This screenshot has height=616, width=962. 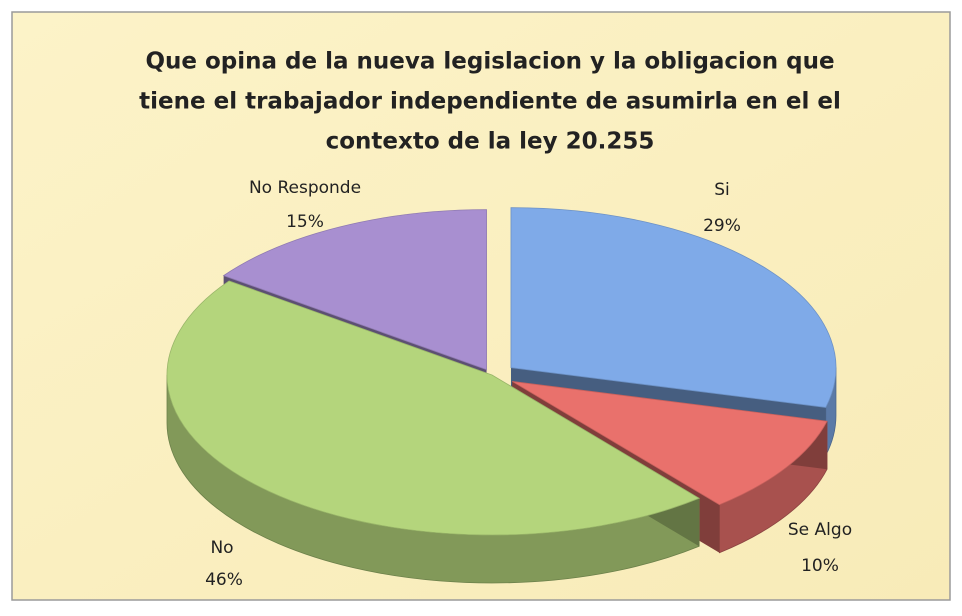 I want to click on chart-title: contexto de la ley 20.255, so click(x=490, y=142).